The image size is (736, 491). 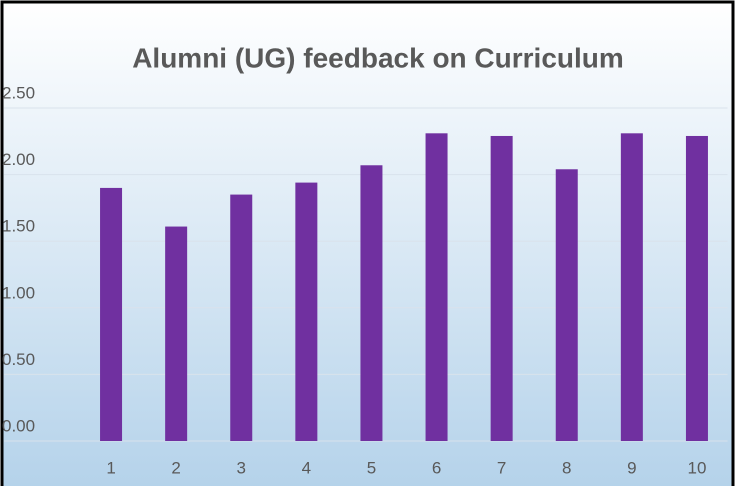 I want to click on x-tick-label: 7, so click(x=501, y=467).